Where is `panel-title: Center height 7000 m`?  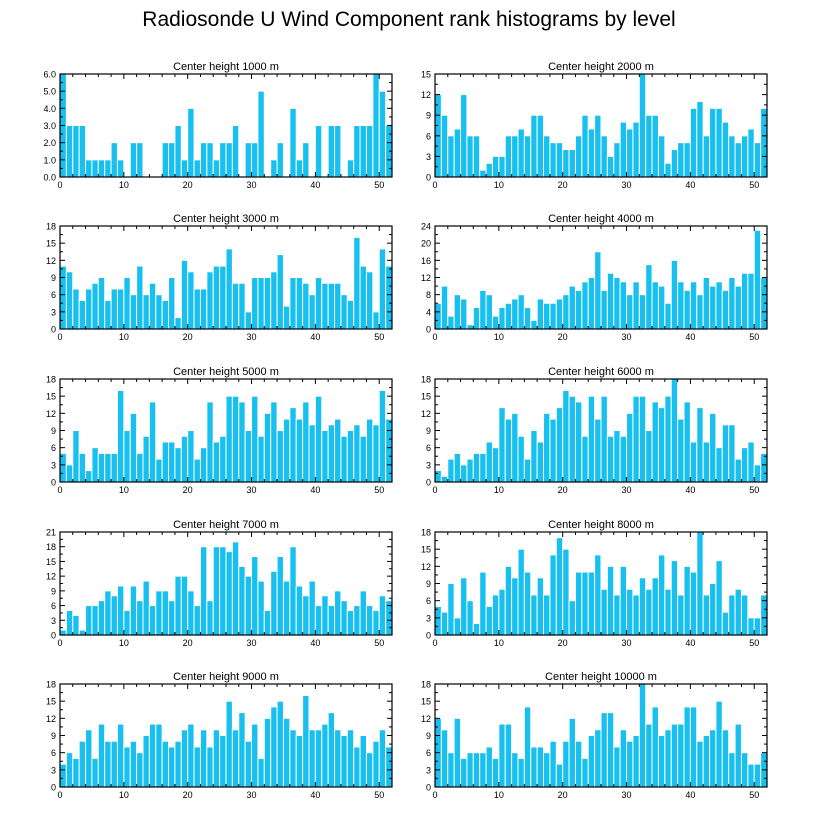 panel-title: Center height 7000 m is located at coordinates (226, 525).